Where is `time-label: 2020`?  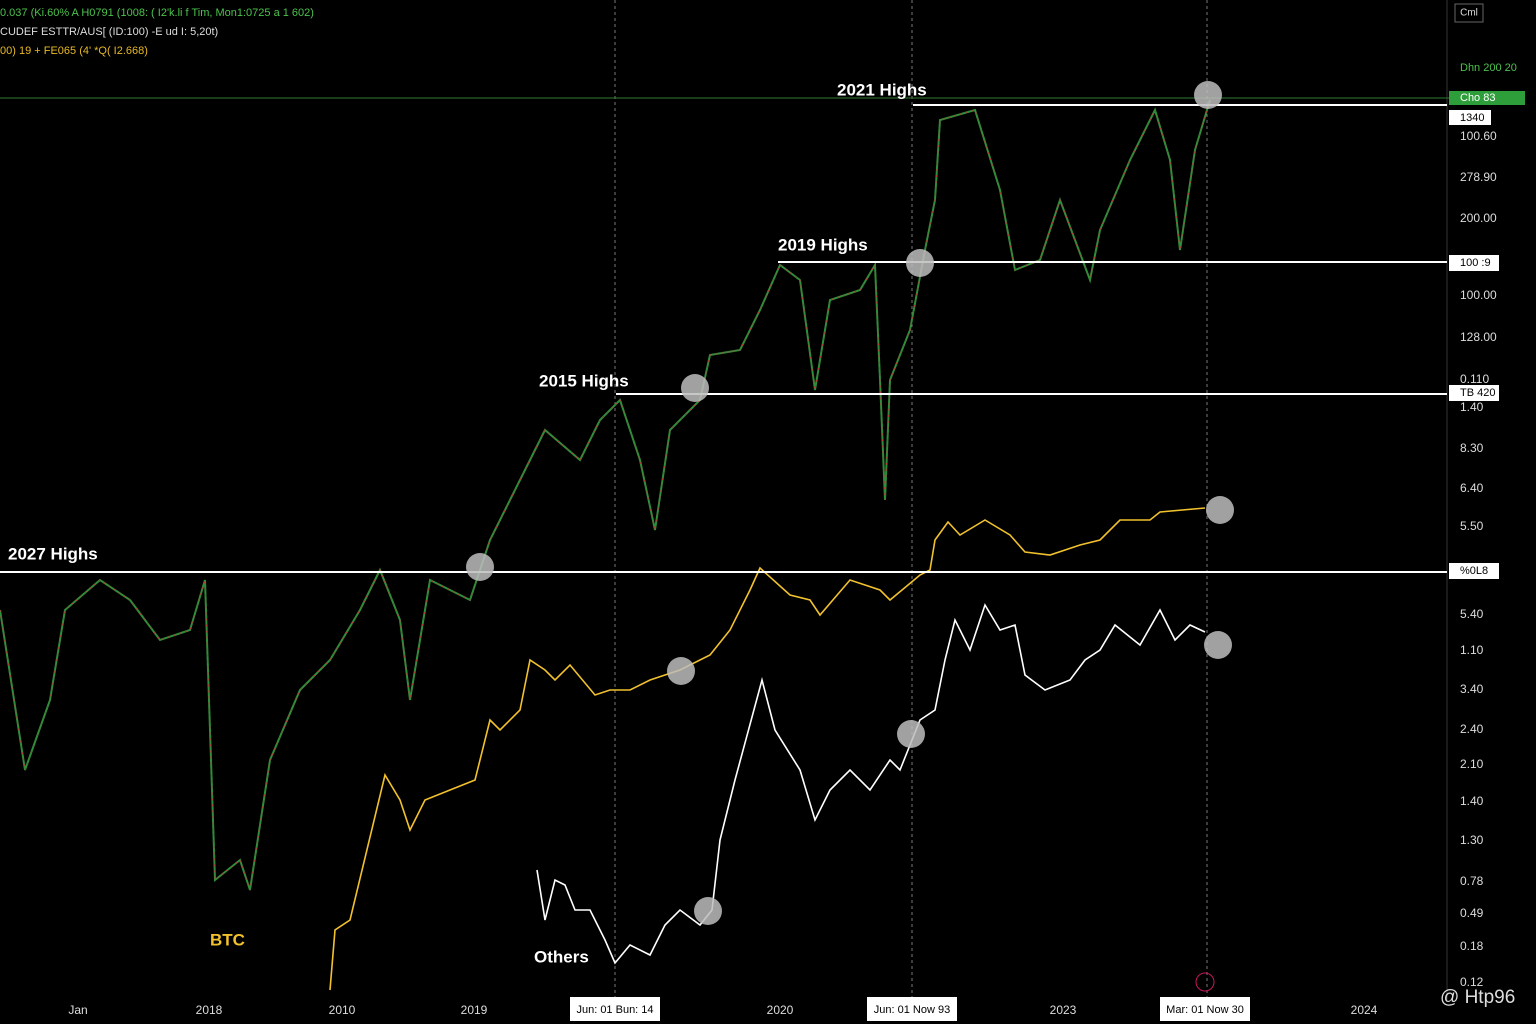 time-label: 2020 is located at coordinates (780, 1010).